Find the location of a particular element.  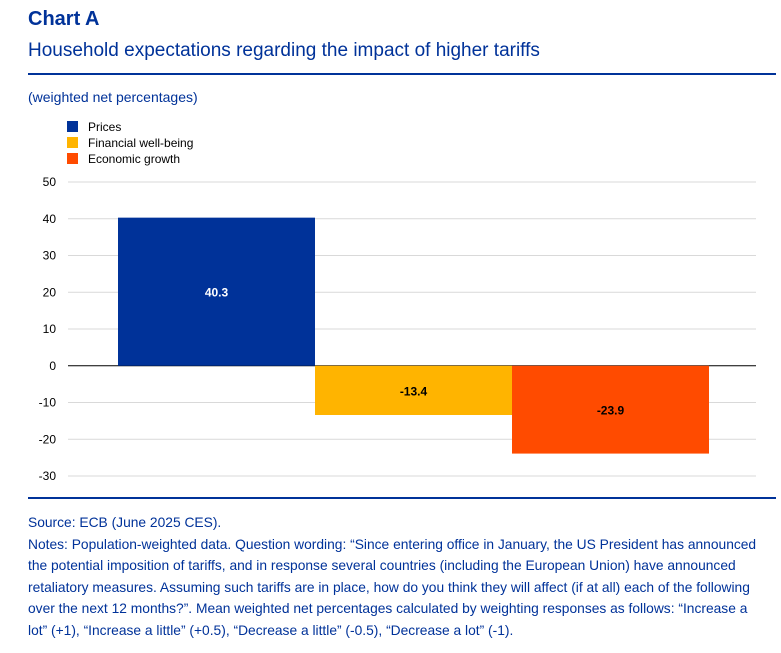

y-tick-label: 10 is located at coordinates (50, 329).